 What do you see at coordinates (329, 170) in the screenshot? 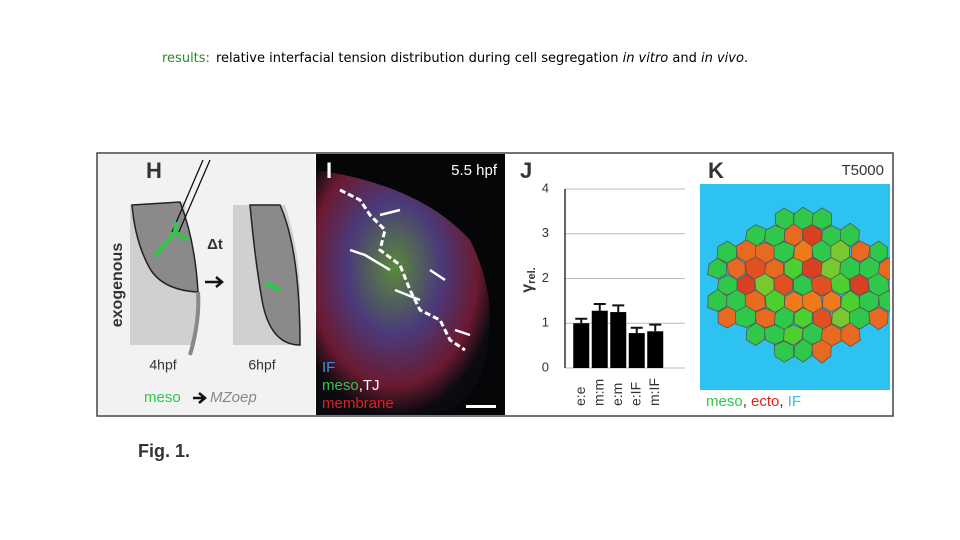
I see `panel-letter: I` at bounding box center [329, 170].